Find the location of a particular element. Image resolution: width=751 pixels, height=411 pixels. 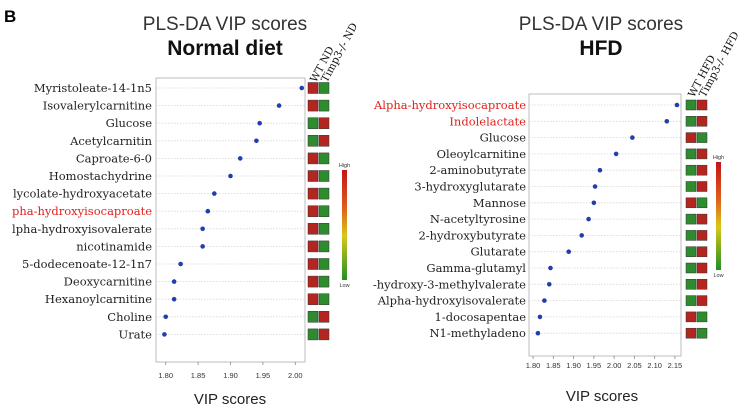

category-label: Acetylcarnitin is located at coordinates (111, 141).